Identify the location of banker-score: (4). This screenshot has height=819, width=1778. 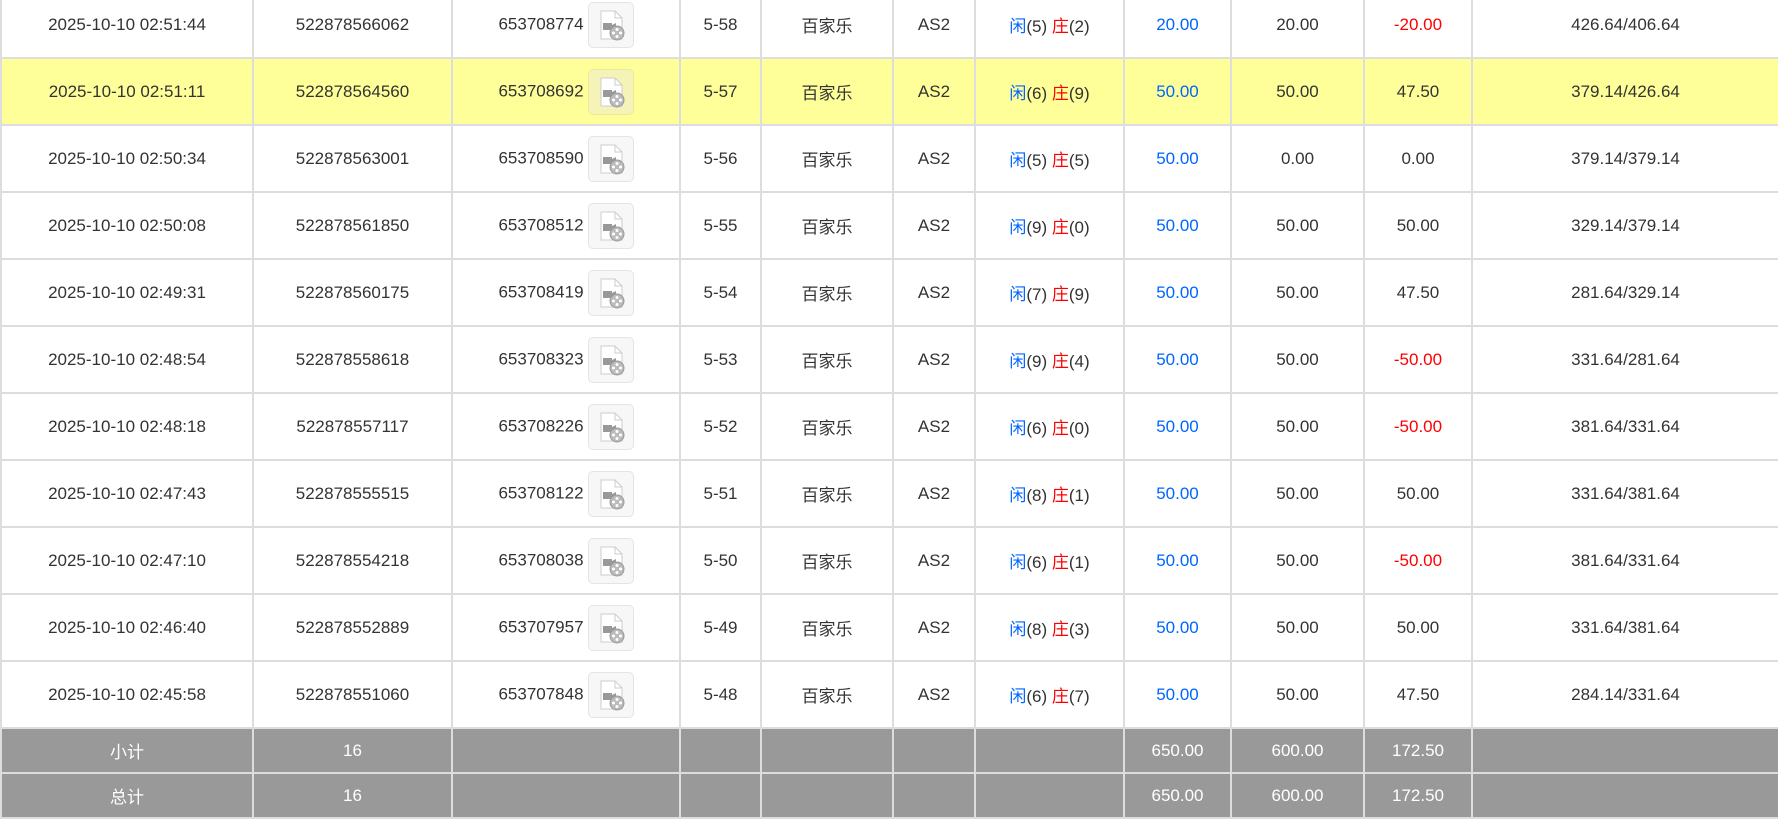
(1079, 361).